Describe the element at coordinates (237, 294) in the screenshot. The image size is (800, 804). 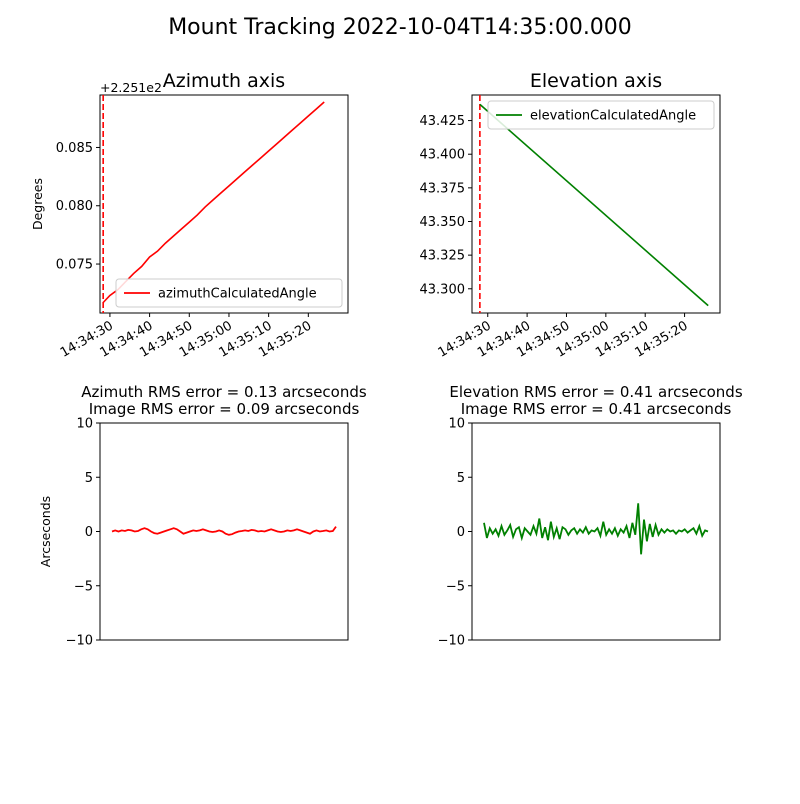
I see `azimuth-legend-label: azimuthCalculatedAngle` at that location.